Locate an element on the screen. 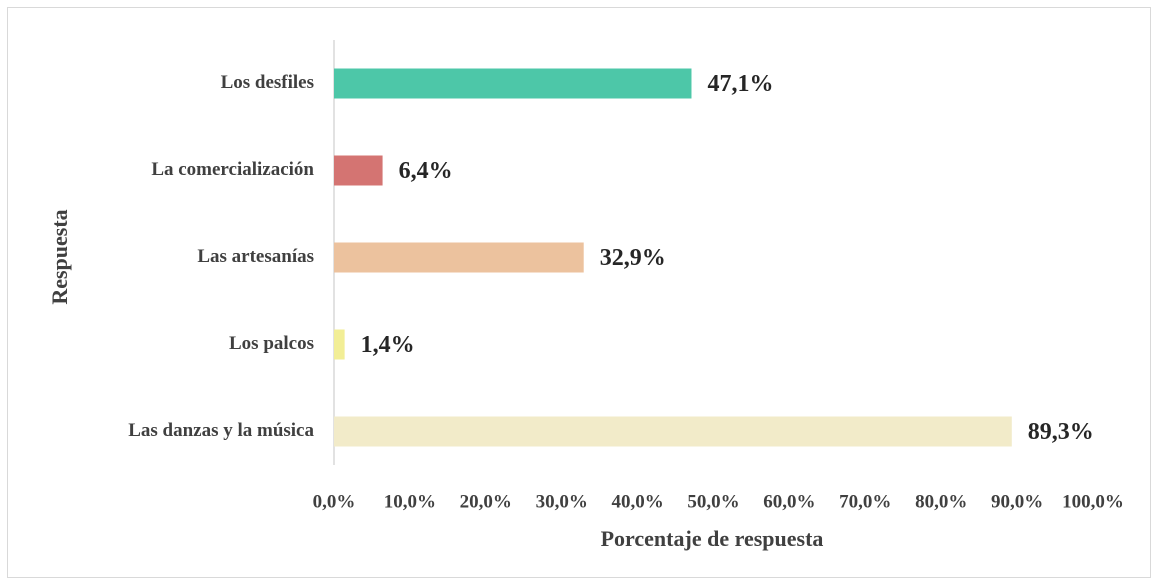 The height and width of the screenshot is (579, 1151). value-label: 89,3% is located at coordinates (1061, 432).